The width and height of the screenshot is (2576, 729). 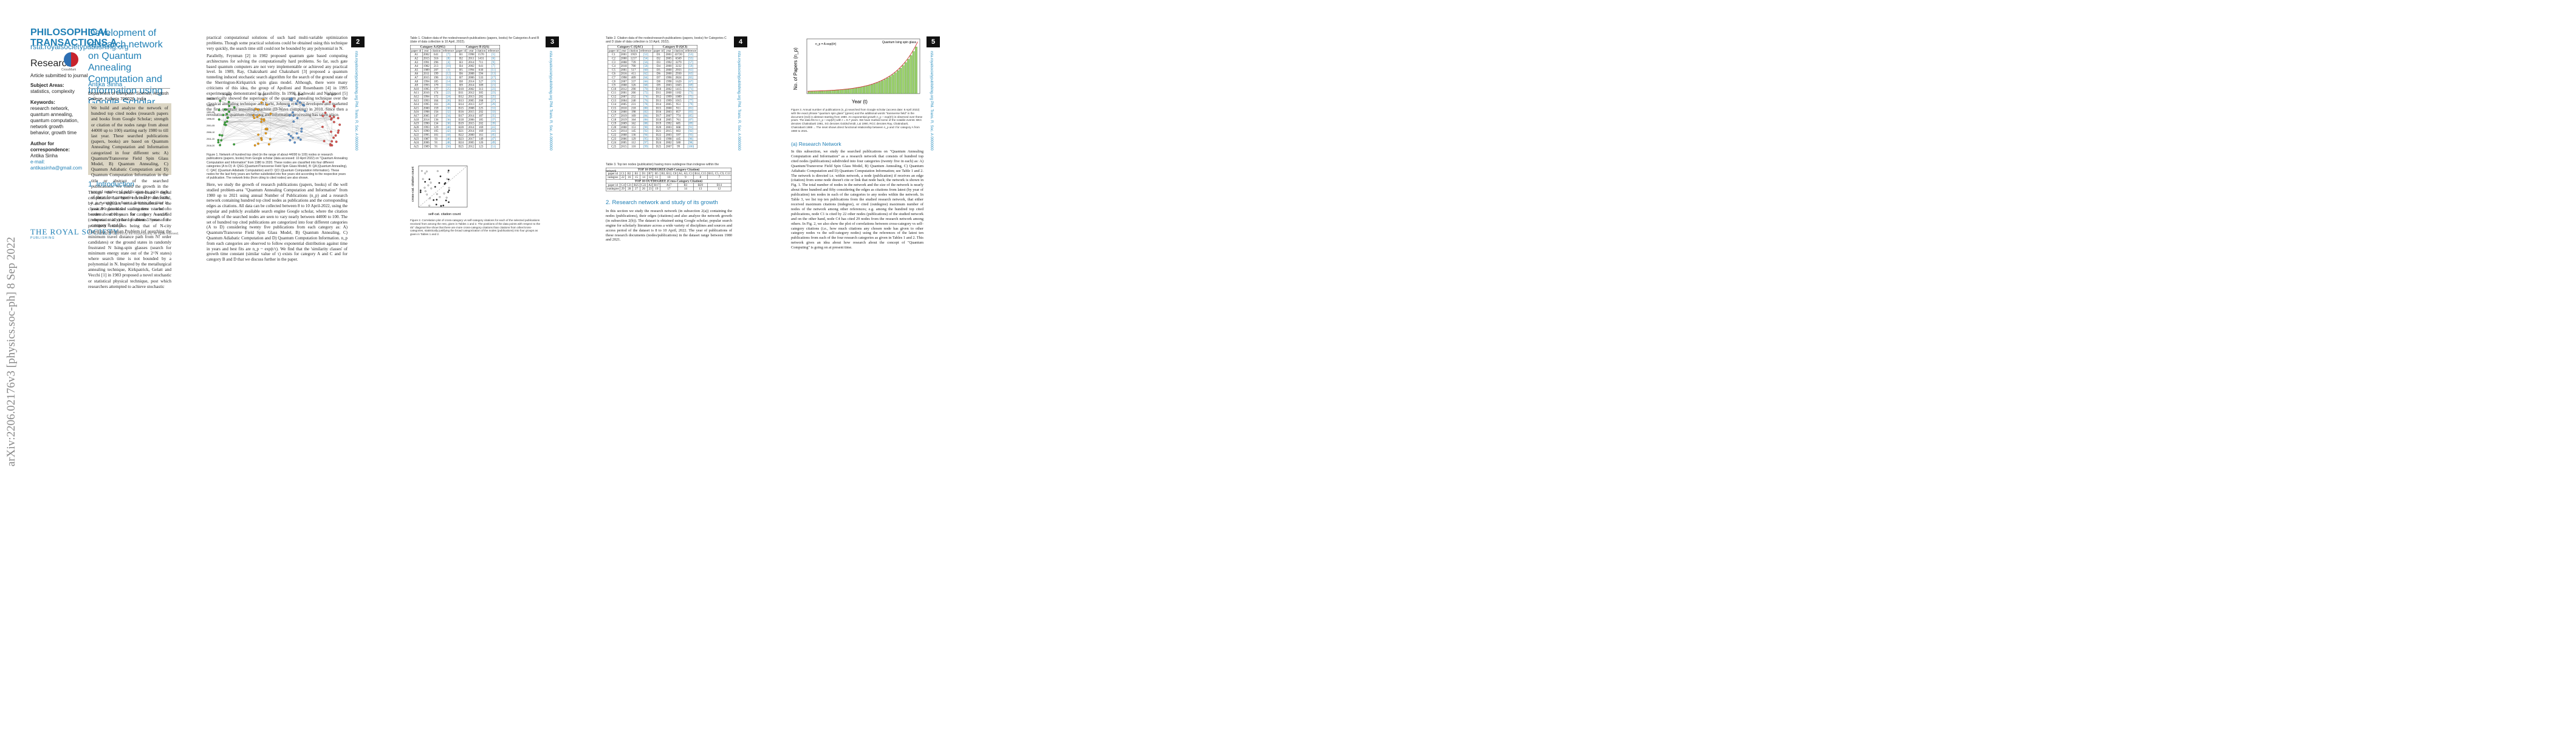 I want to click on table-cell: [99], so click(x=646, y=147).